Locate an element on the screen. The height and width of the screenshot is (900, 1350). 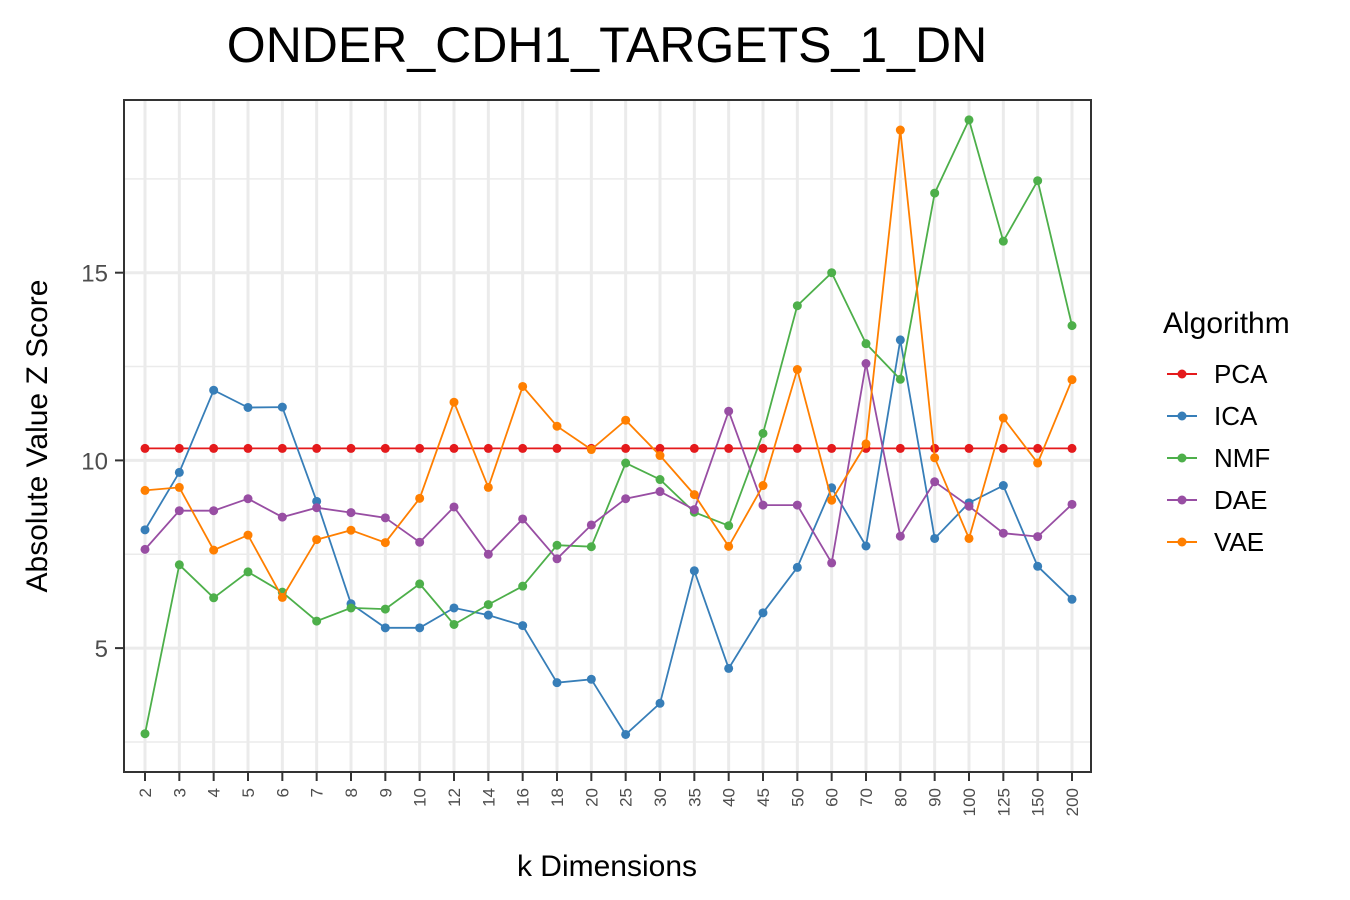
x-tick-label: 7 is located at coordinates (317, 792).